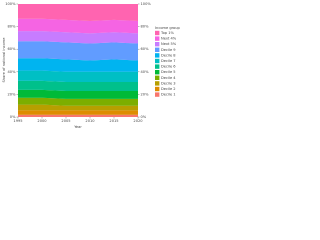 The width and height of the screenshot is (320, 240). What do you see at coordinates (168, 78) in the screenshot?
I see `legend-label: Decile 4` at bounding box center [168, 78].